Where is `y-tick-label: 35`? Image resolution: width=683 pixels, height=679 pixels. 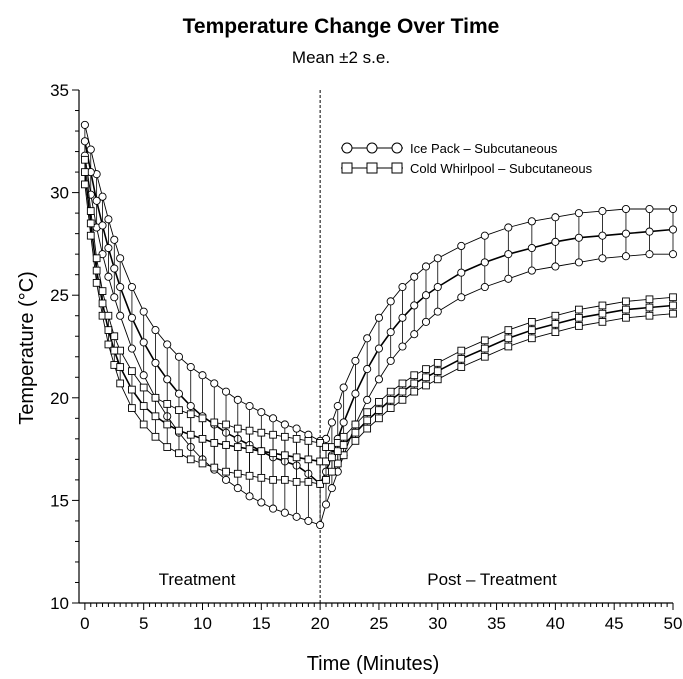 y-tick-label: 35 is located at coordinates (59, 90).